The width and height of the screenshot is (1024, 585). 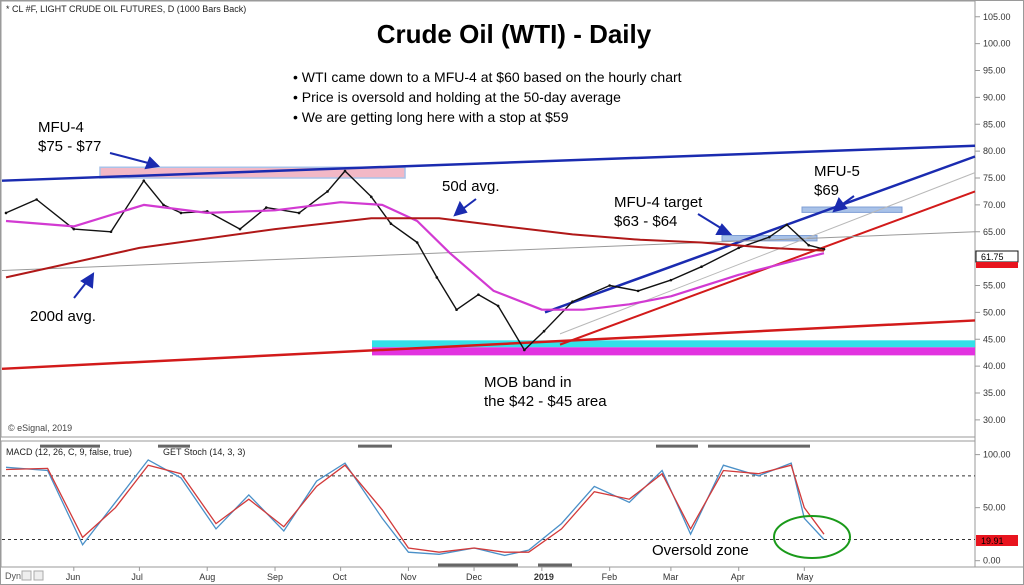 I want to click on target-range: $63 - $64, so click(x=645, y=221).